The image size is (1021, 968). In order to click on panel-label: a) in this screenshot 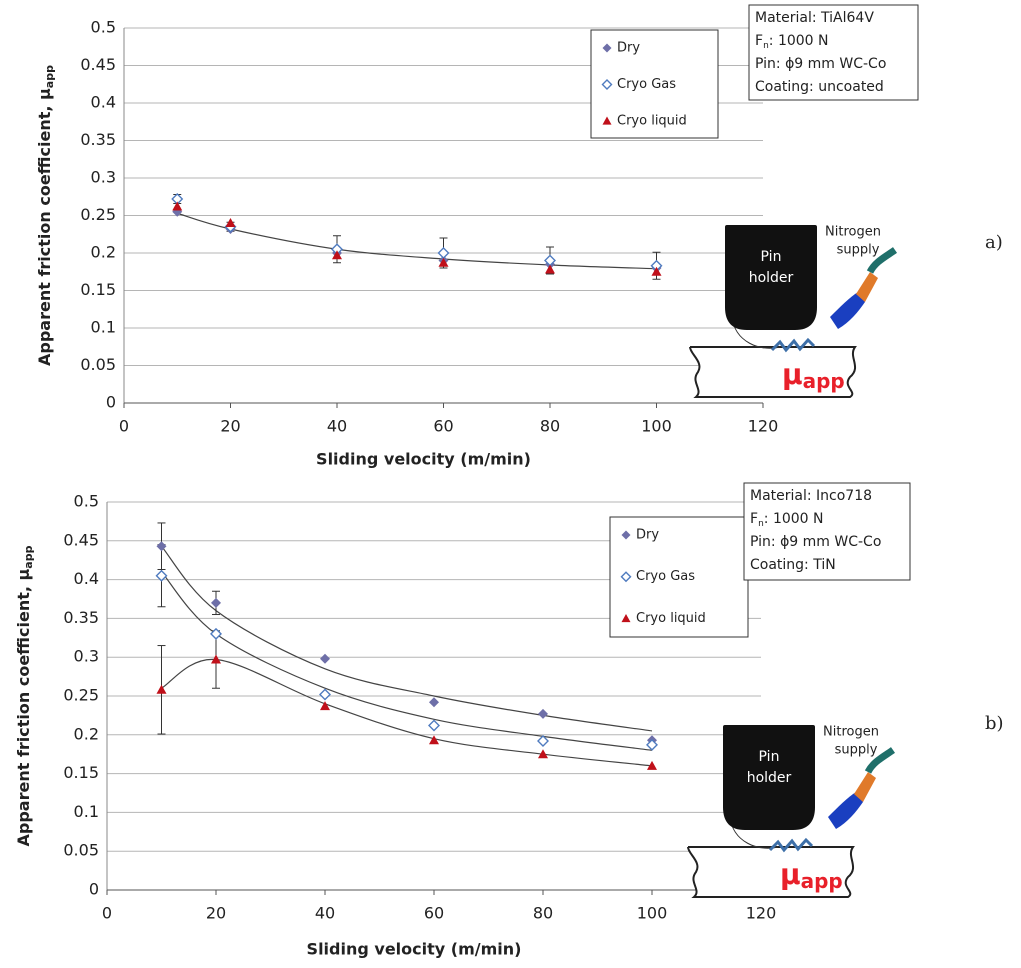, I will do `click(994, 242)`.